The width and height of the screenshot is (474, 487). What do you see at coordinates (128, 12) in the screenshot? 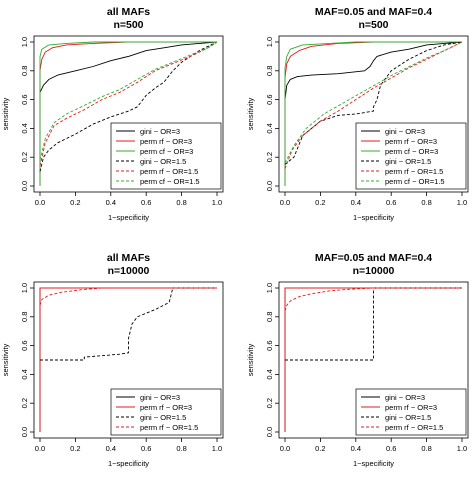
I see `panel-title: all MAFs` at bounding box center [128, 12].